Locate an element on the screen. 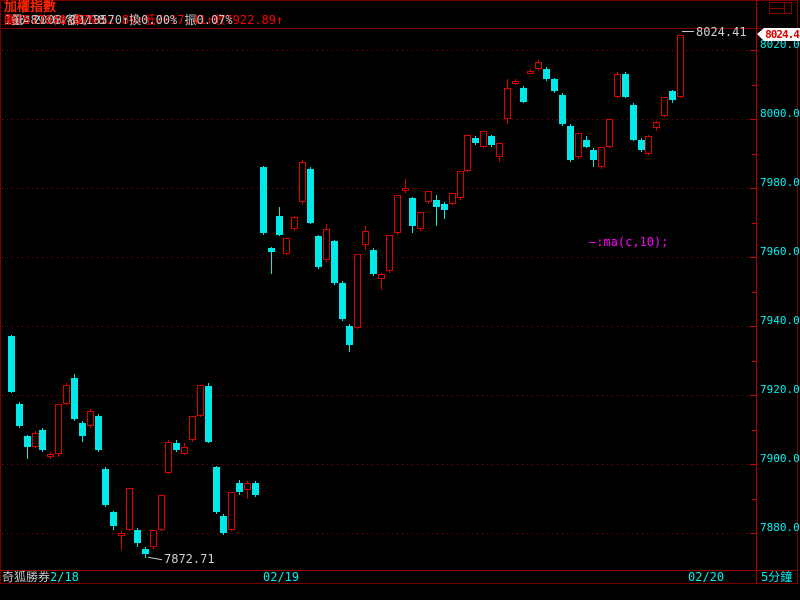 Image resolution: width=800 pixels, height=600 pixels. instrument-title: 加權指數 is located at coordinates (30, 7).